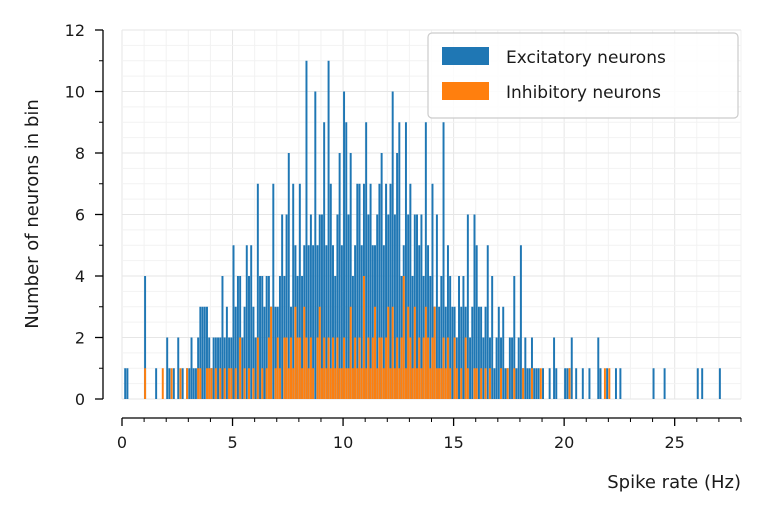 The height and width of the screenshot is (514, 762). Describe the element at coordinates (465, 56) in the screenshot. I see `legend-swatch-excitatory` at that location.